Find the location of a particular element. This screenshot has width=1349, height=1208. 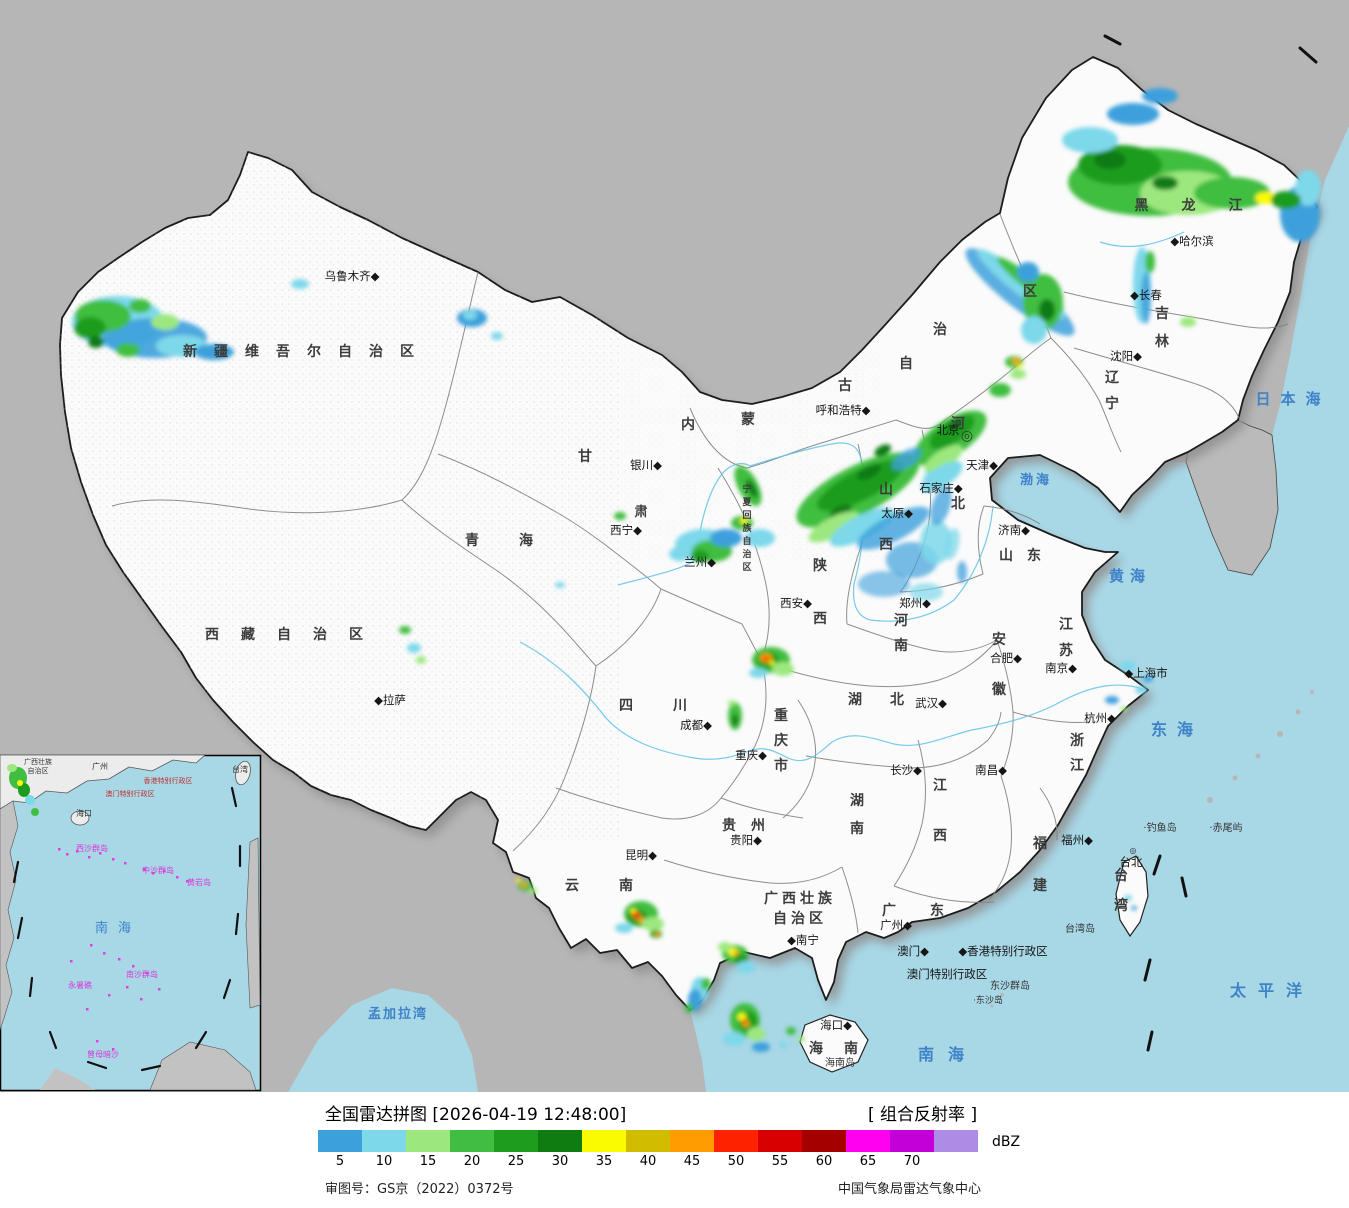

colorbar-value: 20 is located at coordinates (472, 1161).